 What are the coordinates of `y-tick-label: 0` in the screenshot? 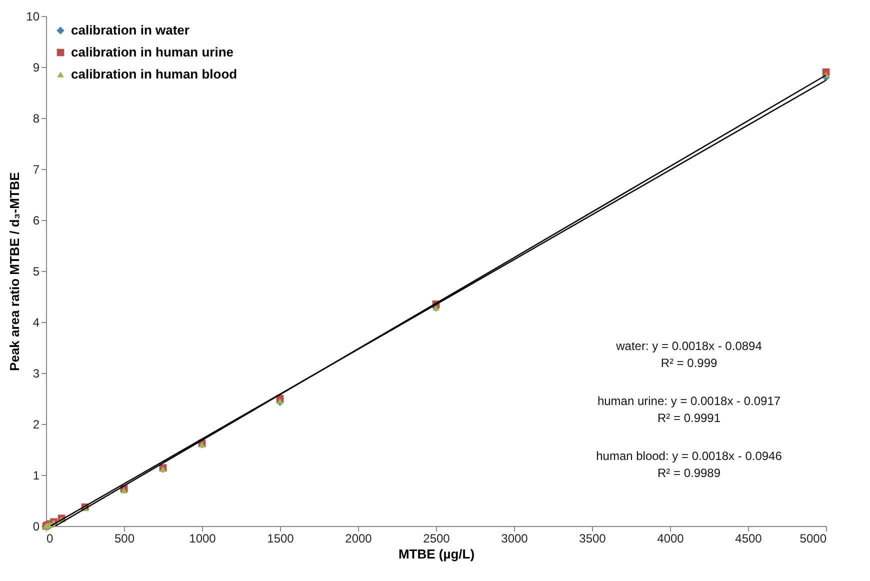 It's located at (36, 527).